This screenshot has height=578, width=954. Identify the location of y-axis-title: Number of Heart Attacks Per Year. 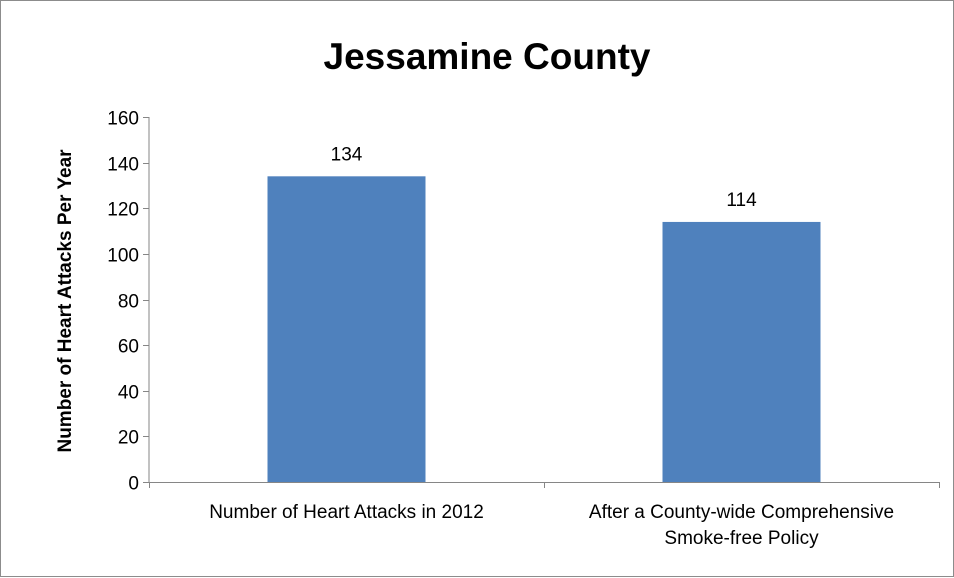
(65, 301).